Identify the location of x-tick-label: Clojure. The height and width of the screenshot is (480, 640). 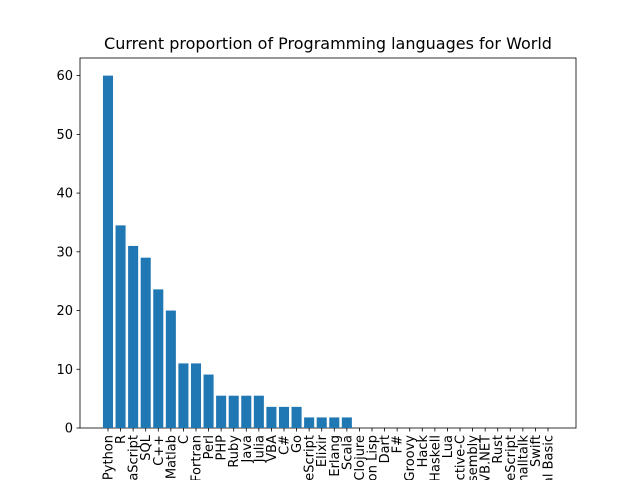
(360, 457).